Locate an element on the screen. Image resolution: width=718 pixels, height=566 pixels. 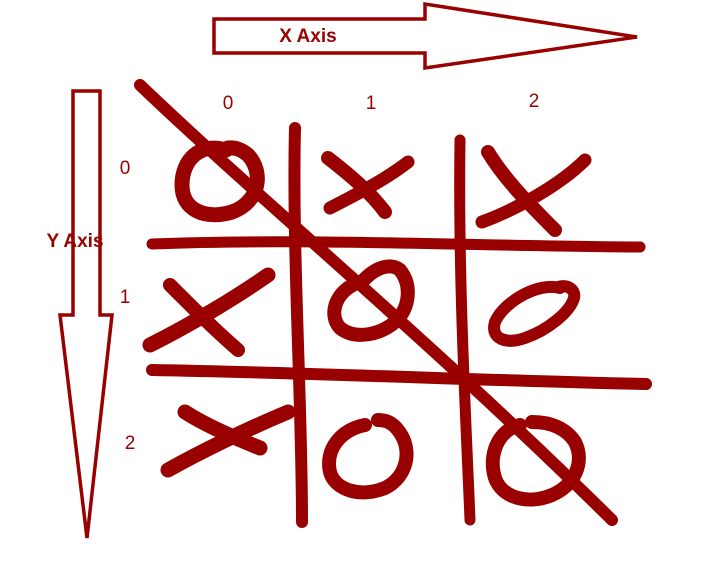
x-tick-label: 1 is located at coordinates (371, 103).